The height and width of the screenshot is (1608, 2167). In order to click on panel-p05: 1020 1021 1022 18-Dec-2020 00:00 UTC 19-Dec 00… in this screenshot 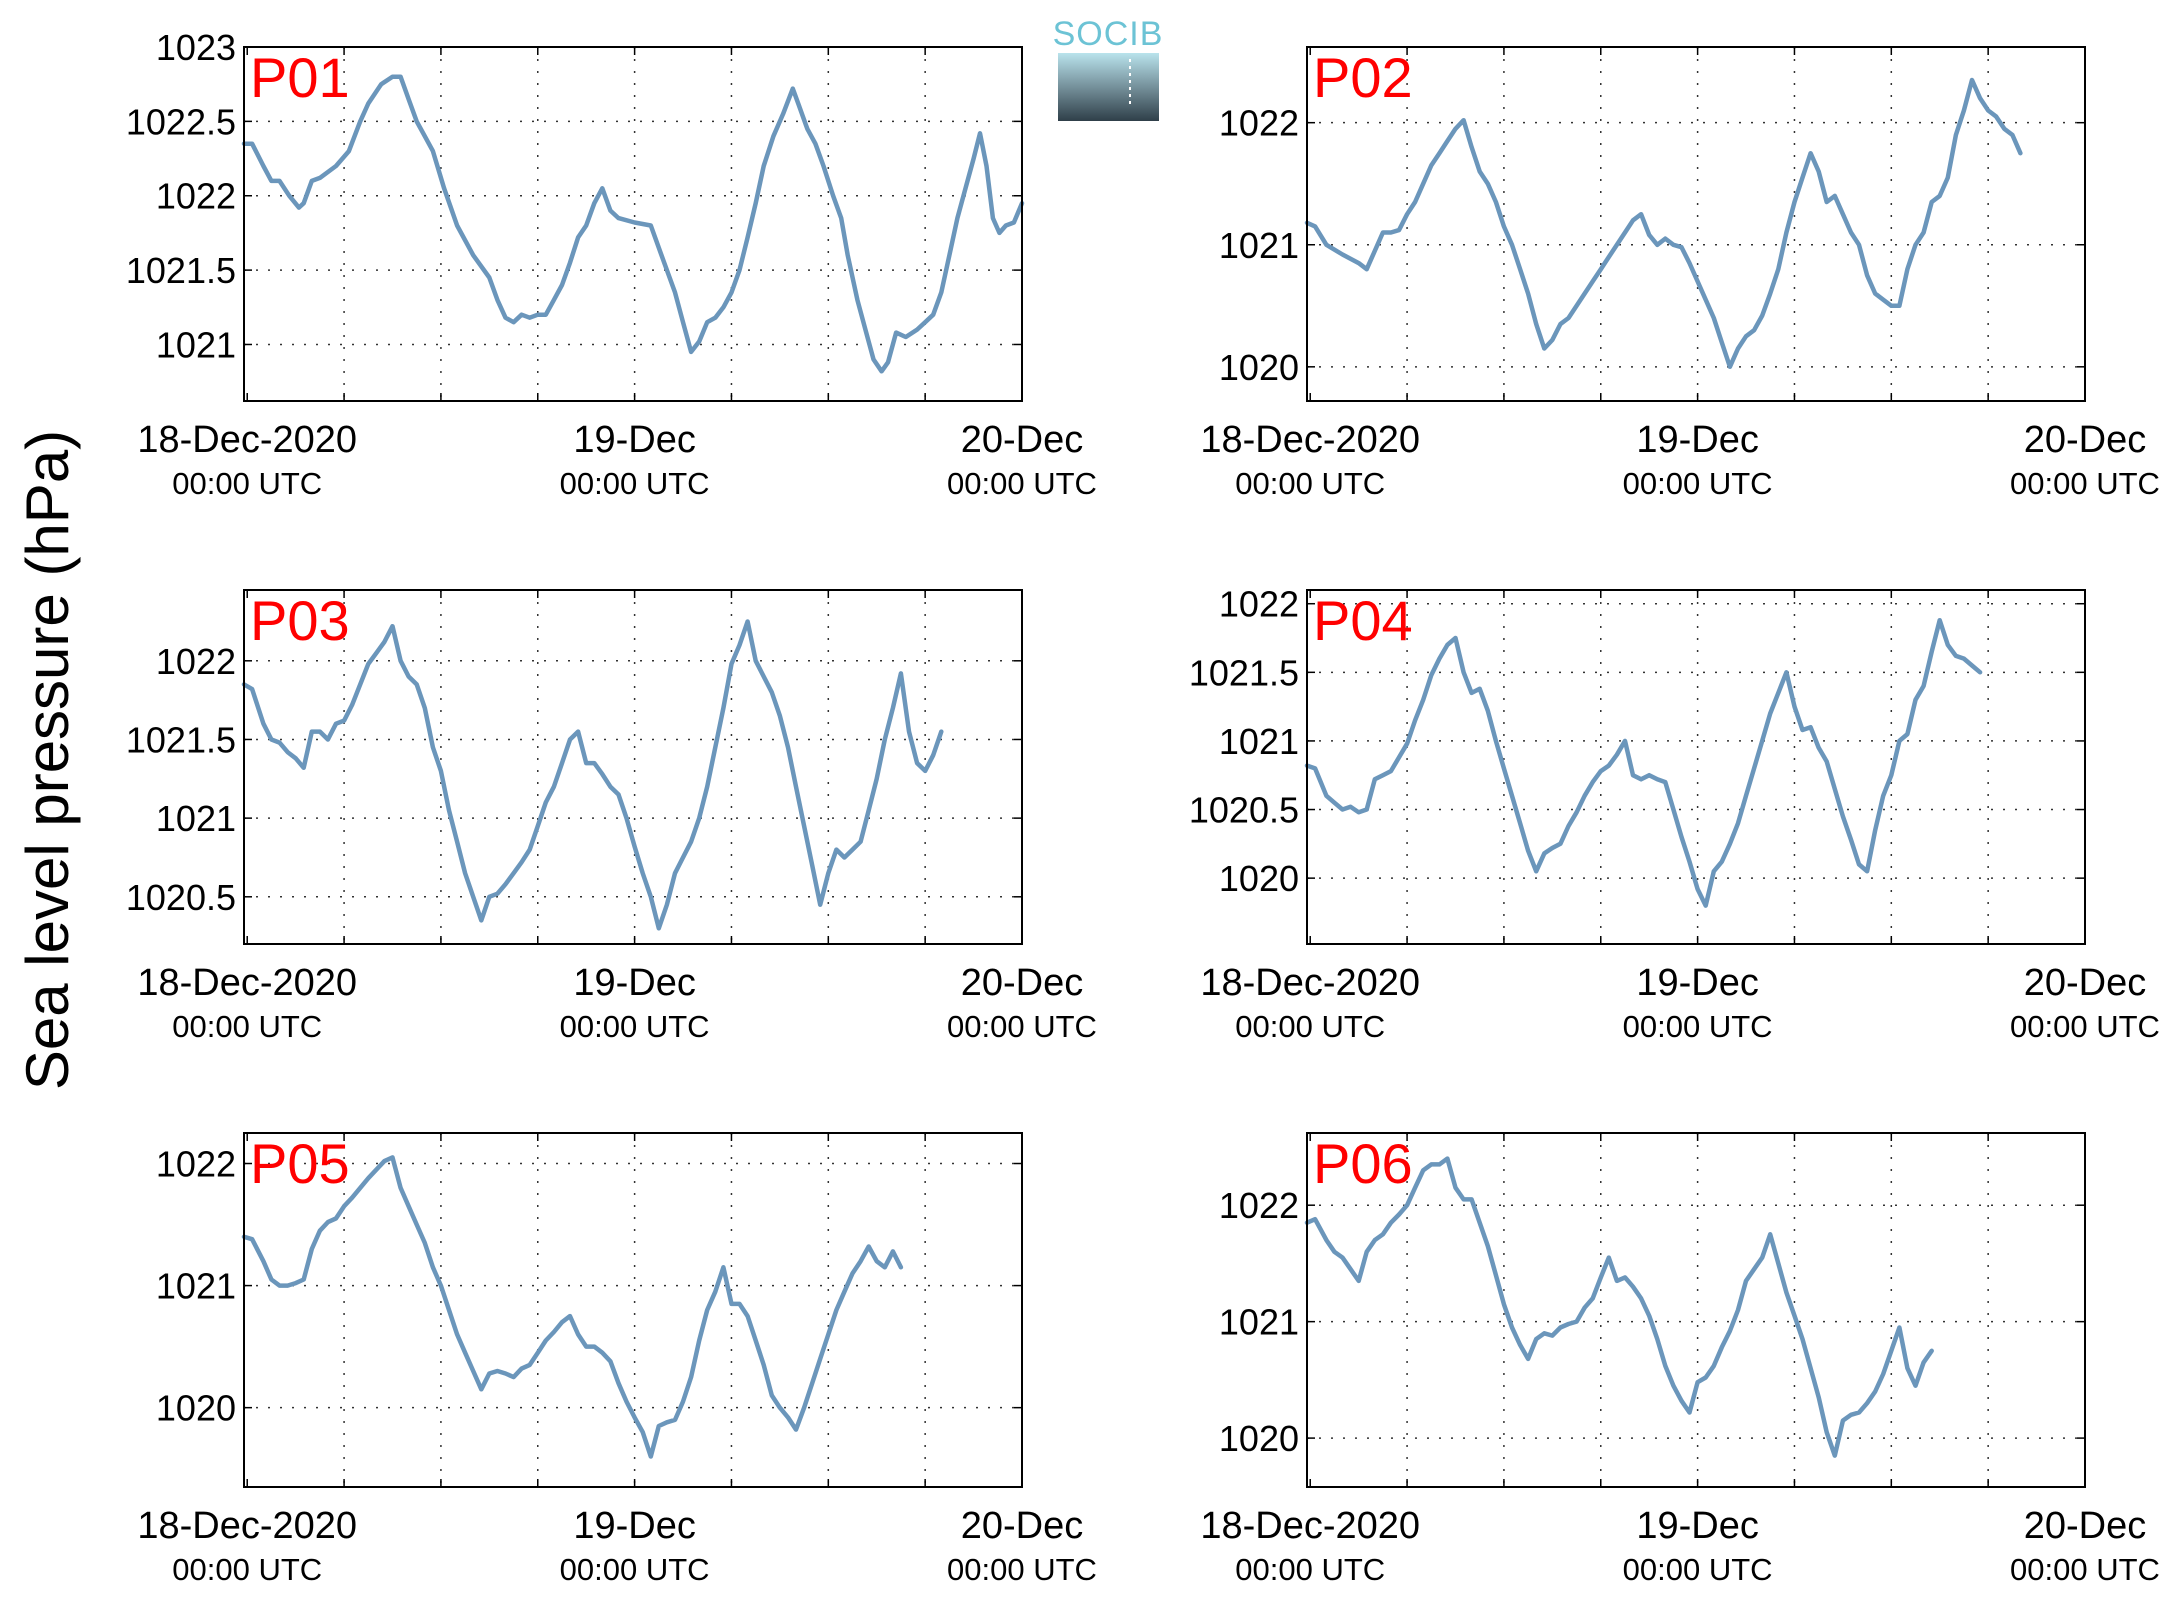, I will do `click(617, 1359)`.